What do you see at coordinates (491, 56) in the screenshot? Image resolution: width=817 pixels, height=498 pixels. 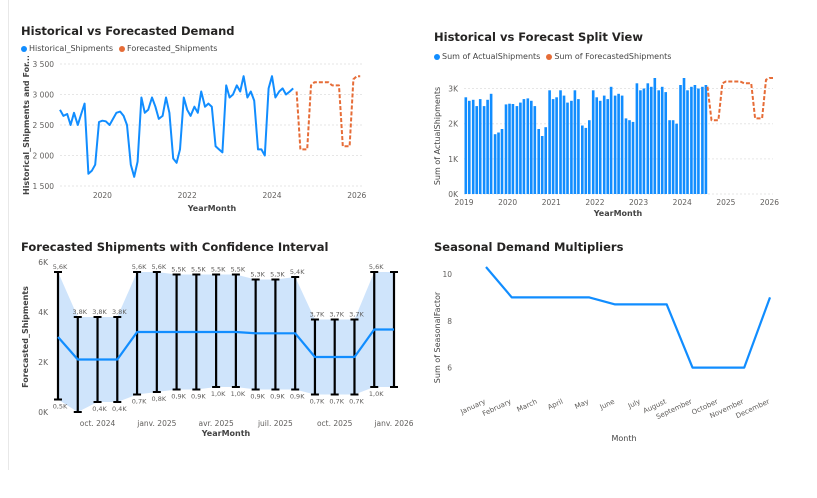 I see `chart2-legend-label-actual: Sum of ActualShipments` at bounding box center [491, 56].